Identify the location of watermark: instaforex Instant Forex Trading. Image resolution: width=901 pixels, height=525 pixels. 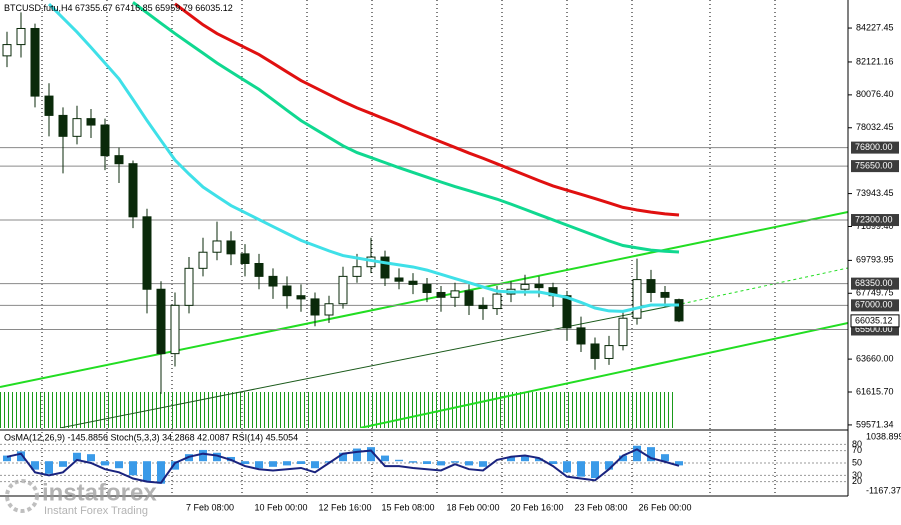
(81, 498).